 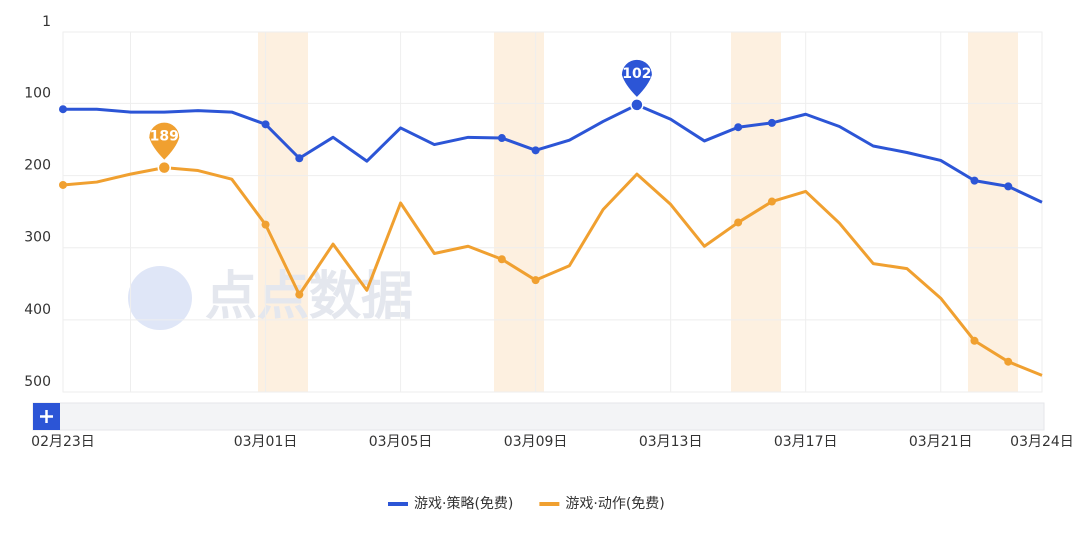 What do you see at coordinates (160, 298) in the screenshot?
I see `watermark-logo` at bounding box center [160, 298].